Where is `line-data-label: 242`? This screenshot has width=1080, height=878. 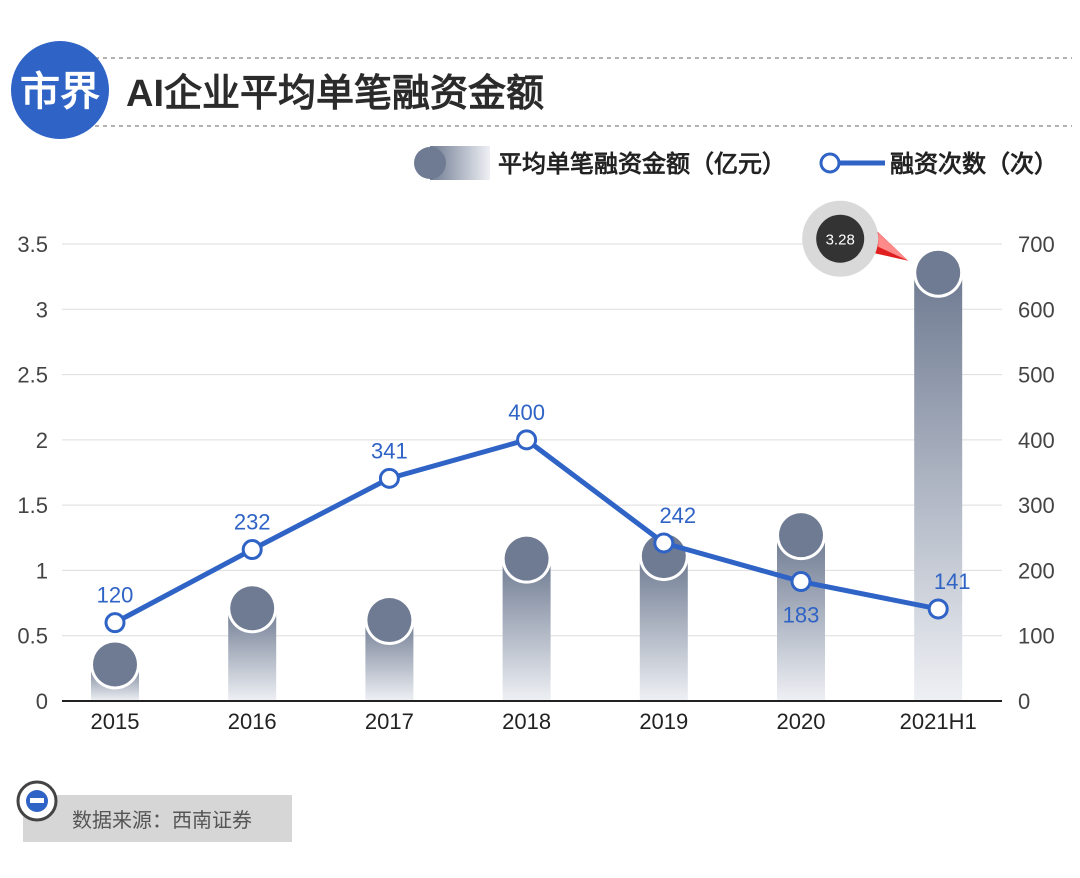 line-data-label: 242 is located at coordinates (677, 515).